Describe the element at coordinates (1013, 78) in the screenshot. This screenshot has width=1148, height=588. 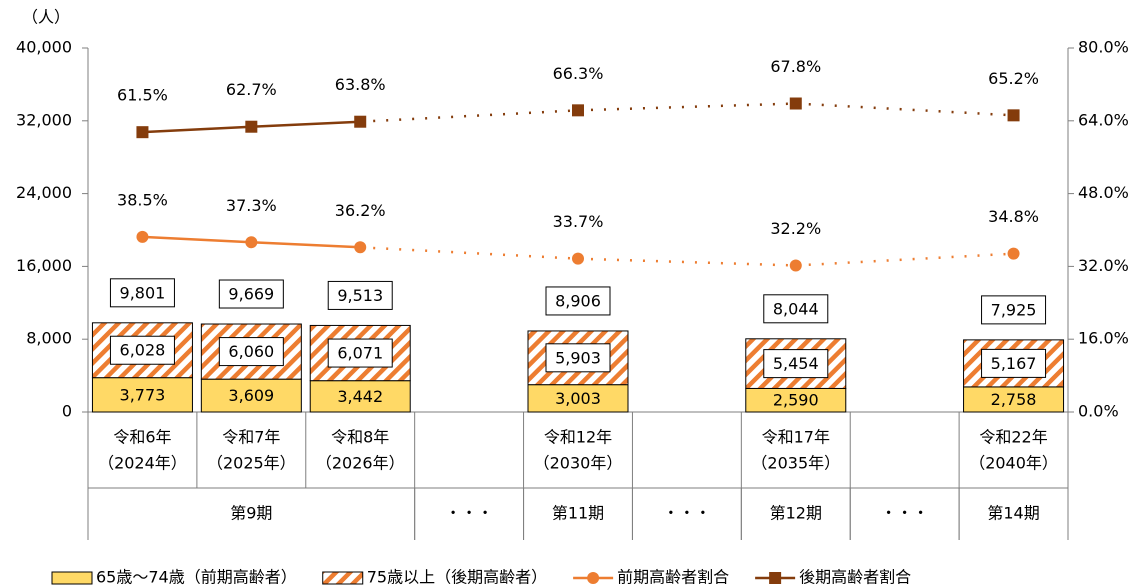
I see `value-label: 65.2%` at that location.